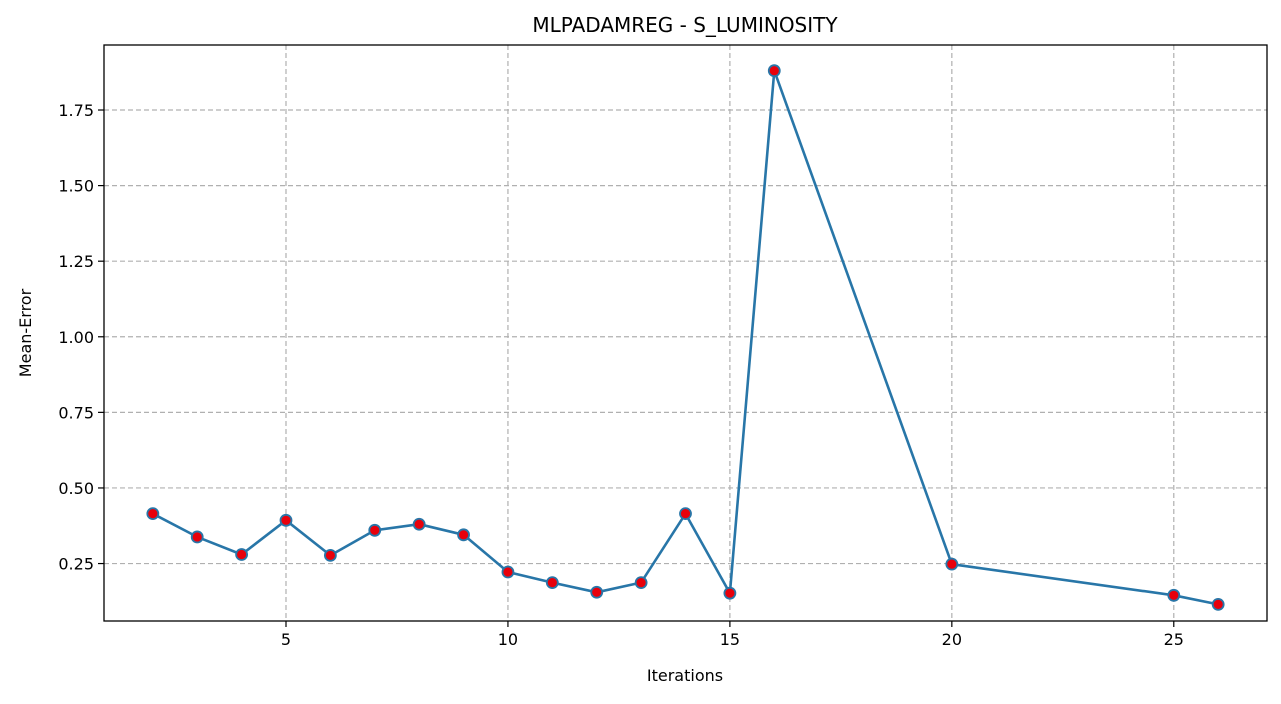 The image size is (1281, 704). What do you see at coordinates (76, 186) in the screenshot?
I see `y-tick-label: 1.50` at bounding box center [76, 186].